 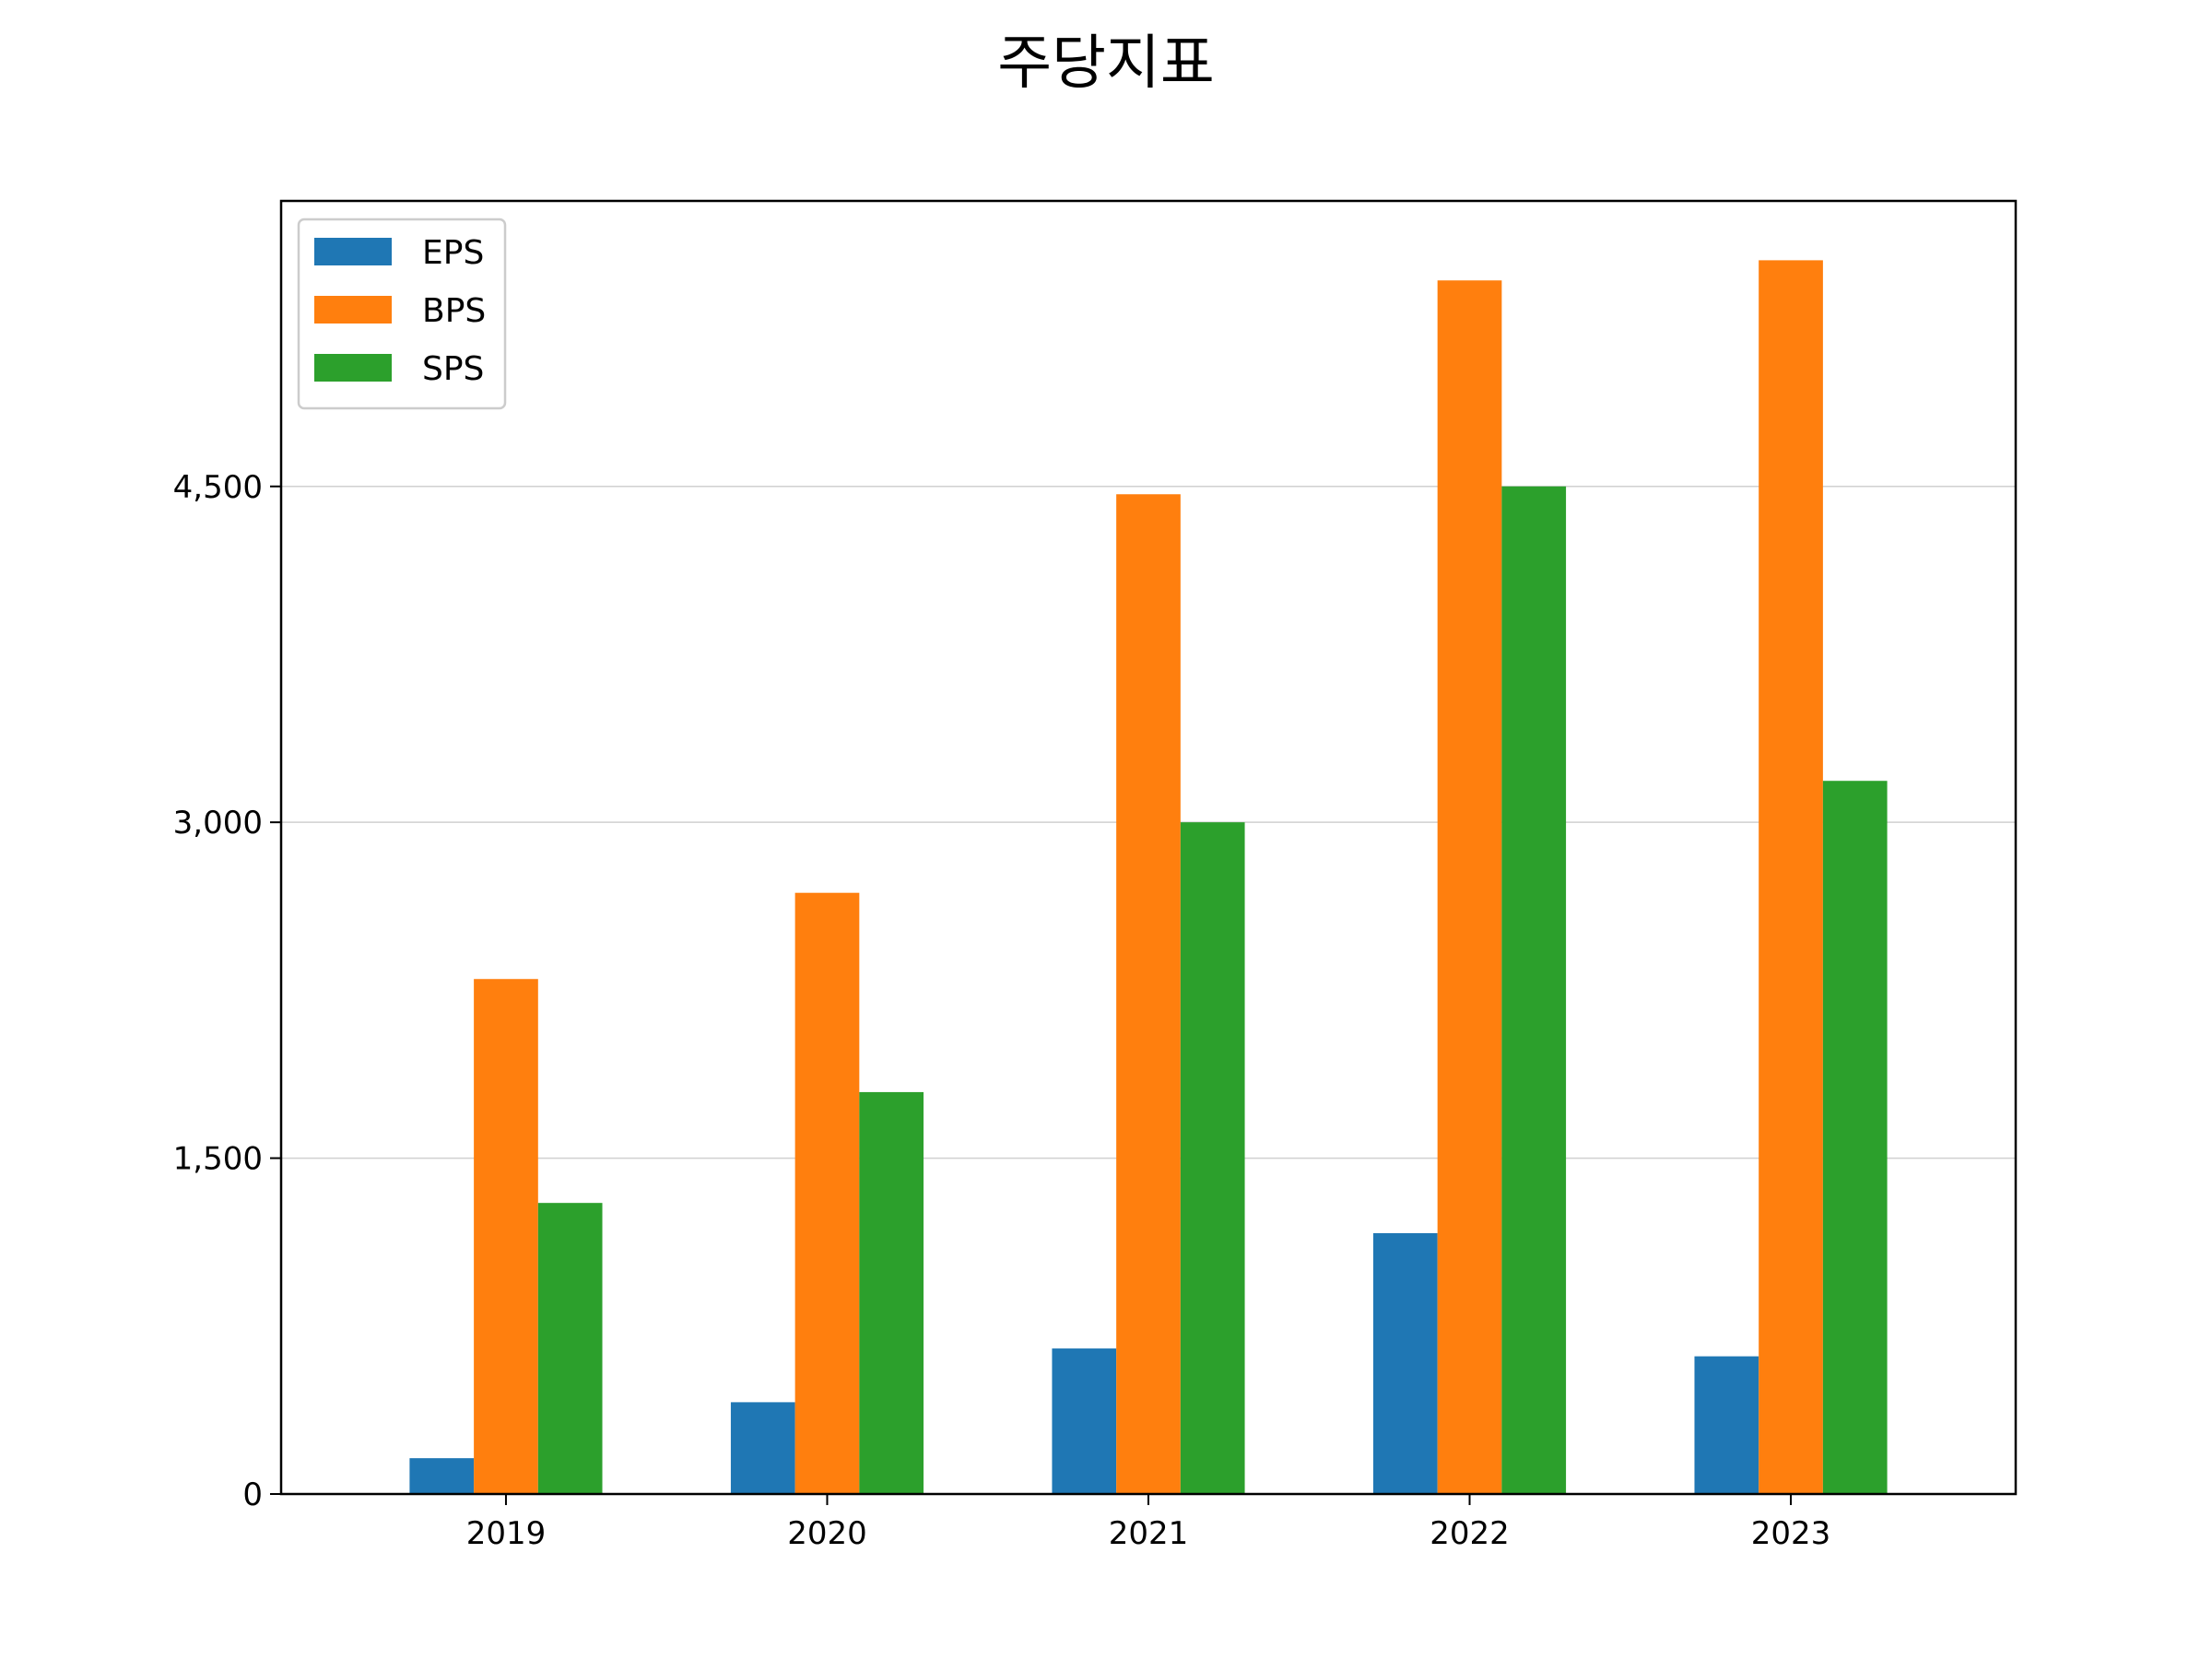 What do you see at coordinates (442, 1476) in the screenshot?
I see `bar-eps-2019` at bounding box center [442, 1476].